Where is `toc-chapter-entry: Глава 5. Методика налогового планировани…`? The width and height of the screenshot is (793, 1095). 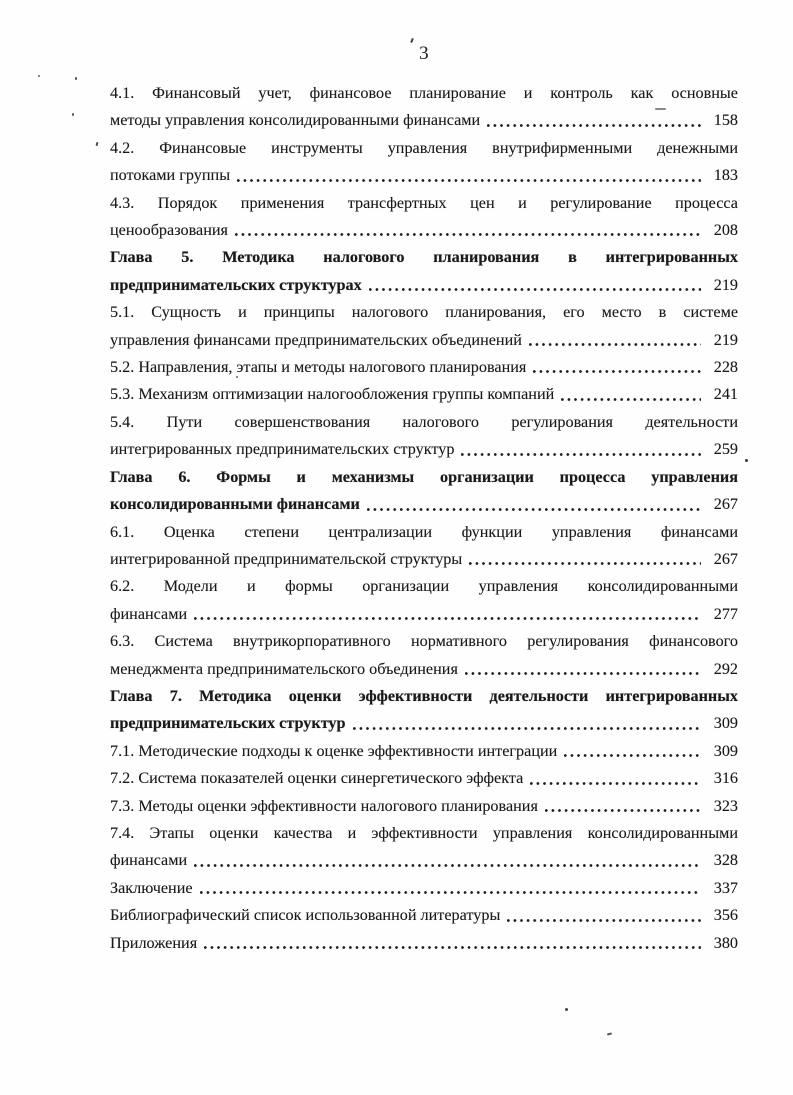
toc-chapter-entry: Глава 5. Методика налогового планировани… is located at coordinates (424, 271).